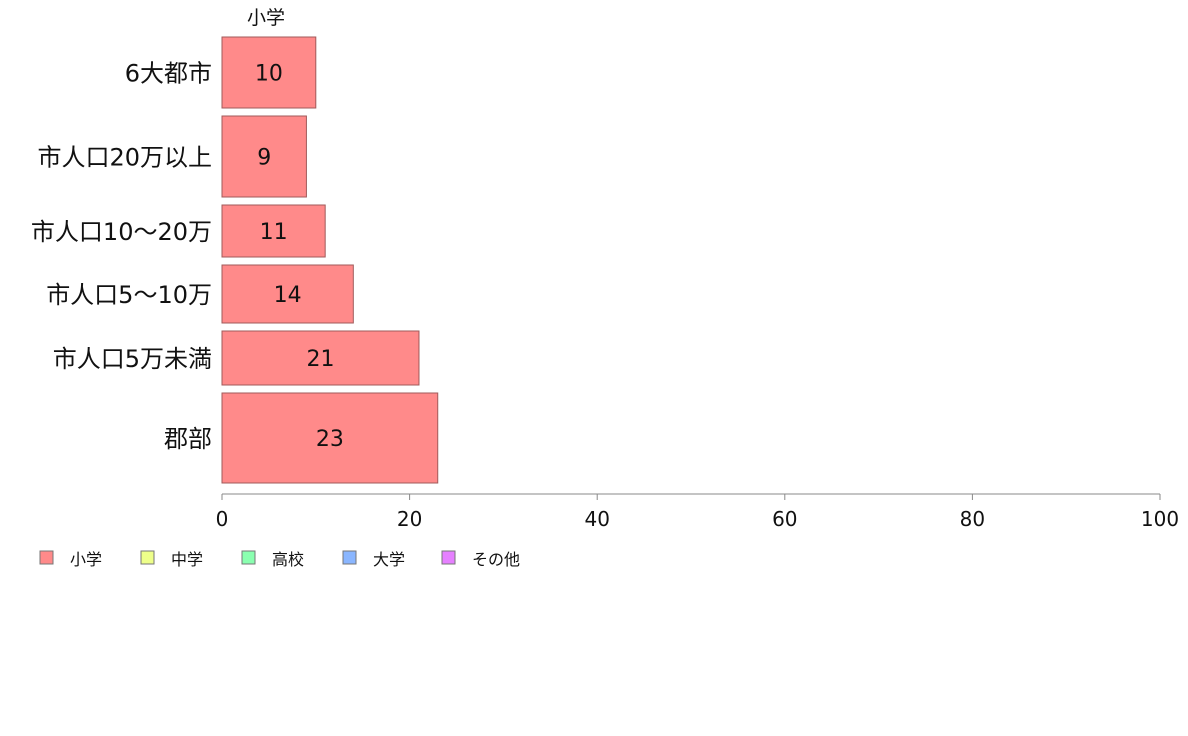 The image size is (1188, 736). Describe the element at coordinates (187, 559) in the screenshot. I see `legend-label: 中学` at that location.